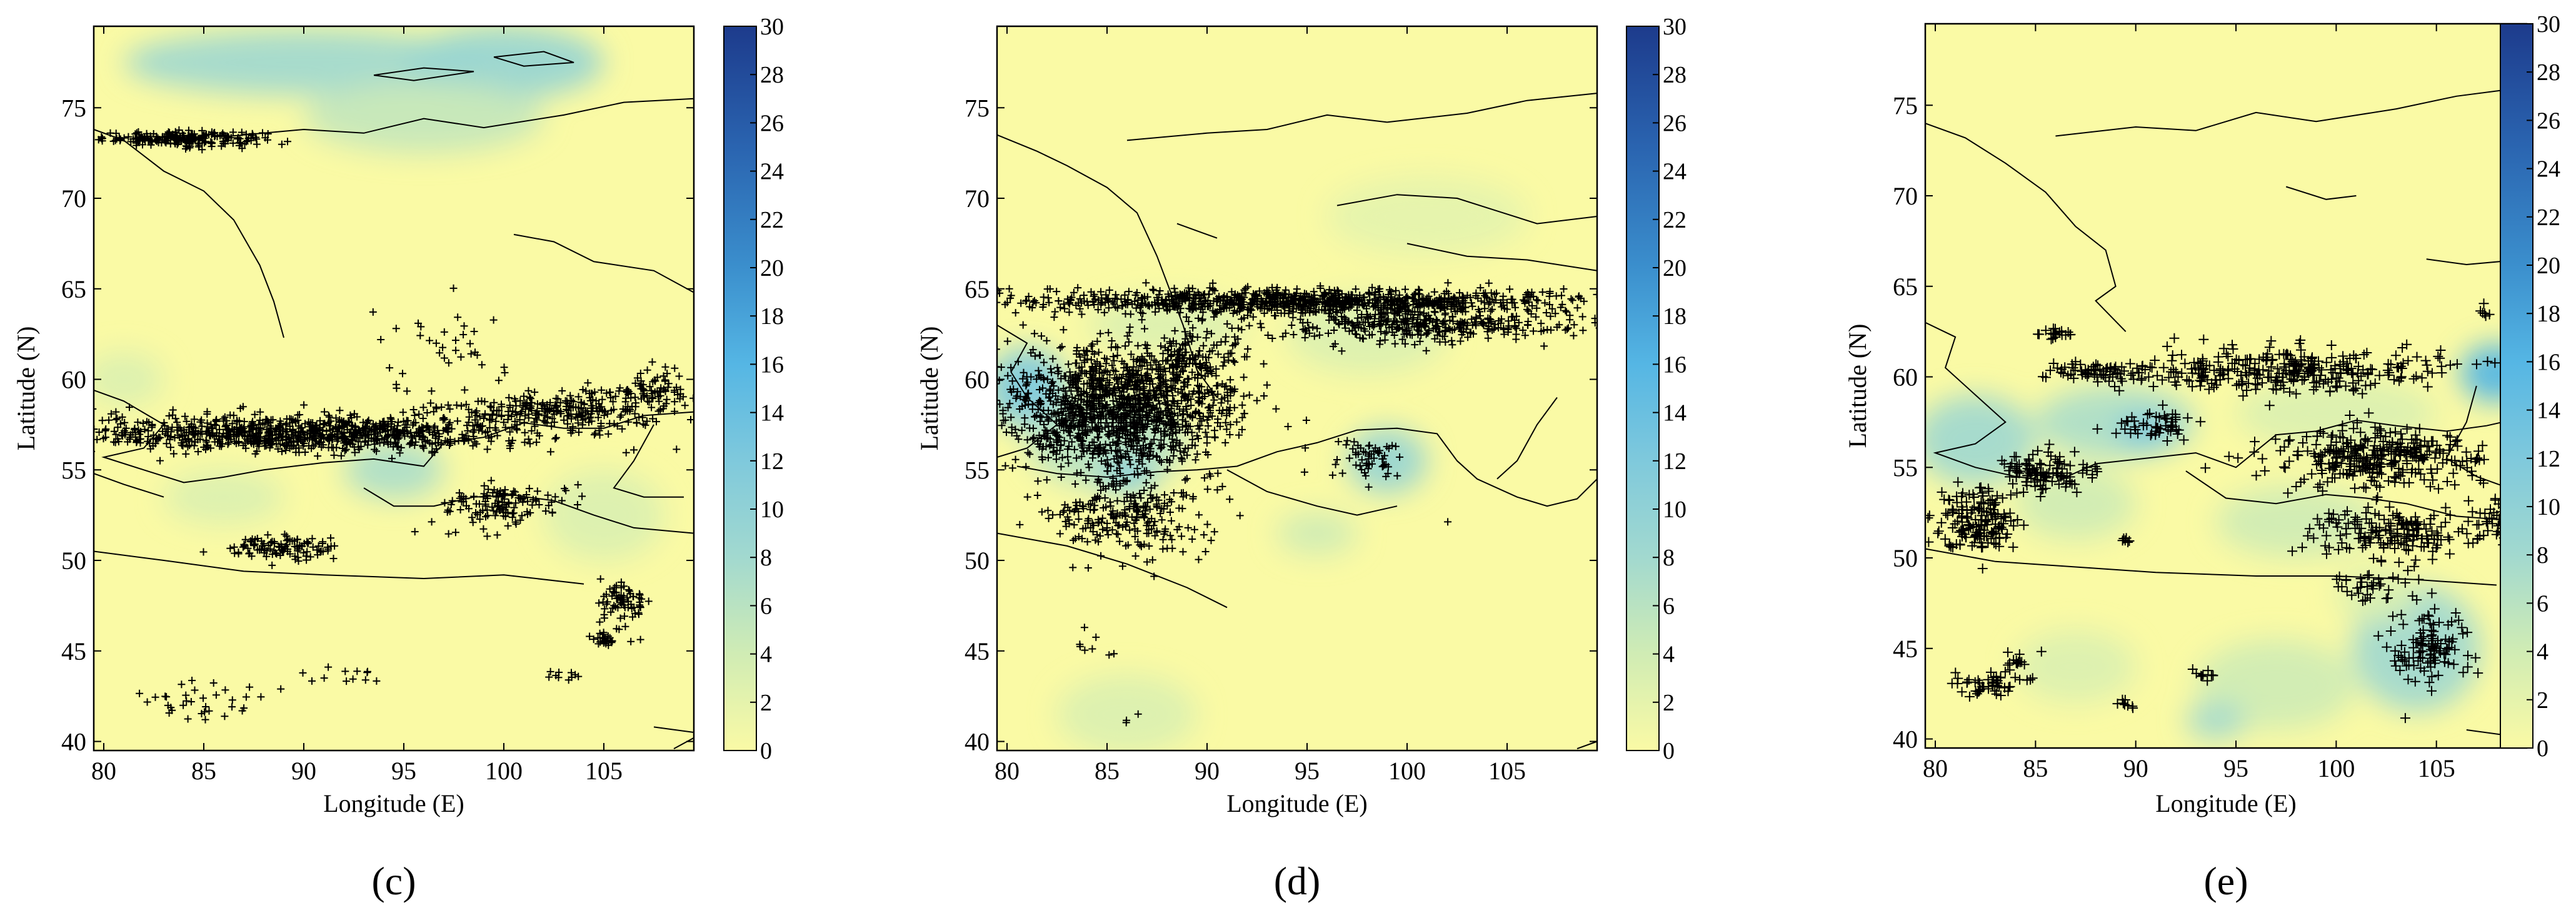 The height and width of the screenshot is (910, 2576). What do you see at coordinates (2035, 768) in the screenshot?
I see `x-tick-label: 85` at bounding box center [2035, 768].